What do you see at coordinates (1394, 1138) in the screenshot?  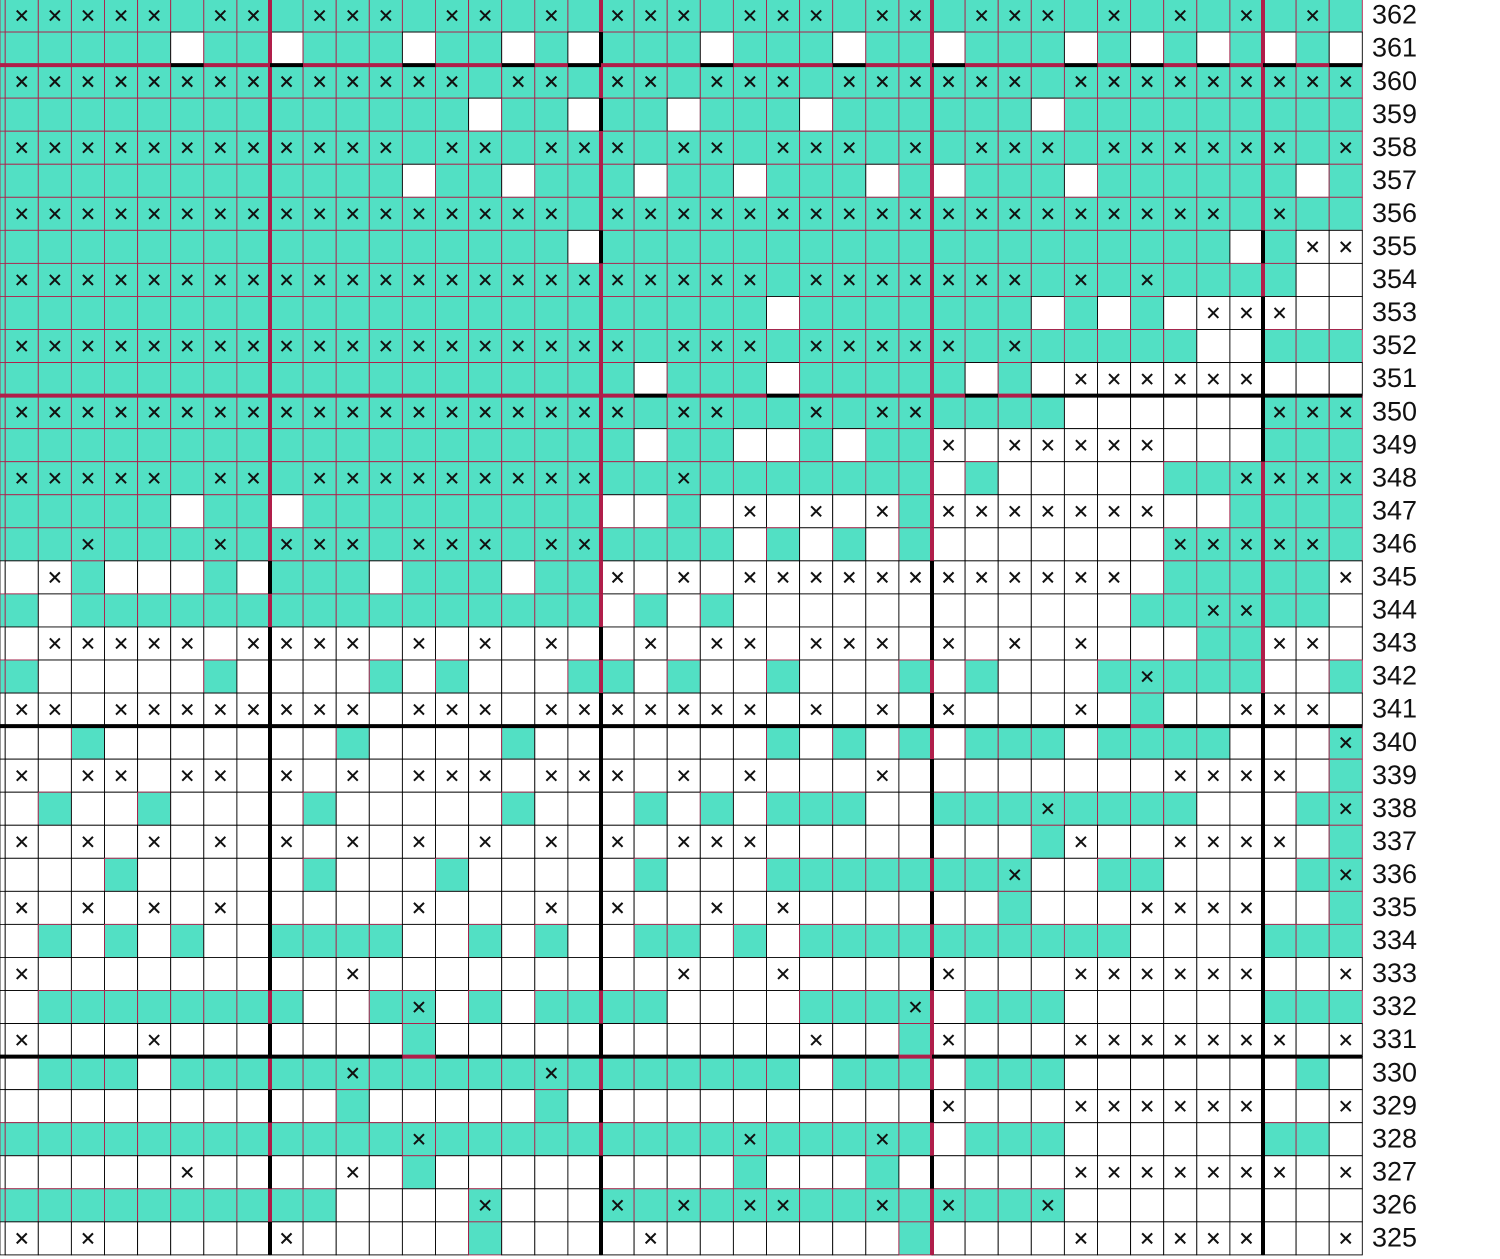 I see `row-label: 328` at bounding box center [1394, 1138].